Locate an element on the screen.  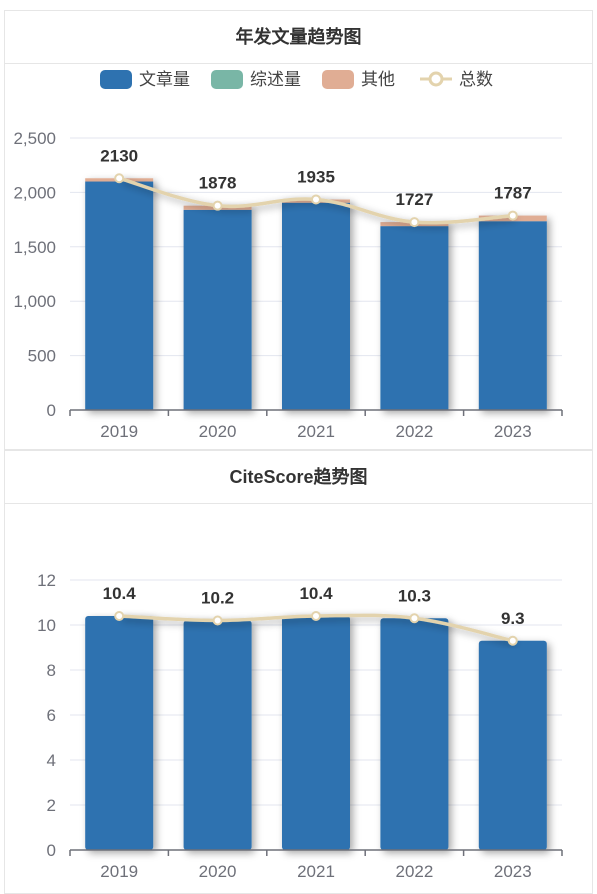
data-label: 9.3 is located at coordinates (513, 618).